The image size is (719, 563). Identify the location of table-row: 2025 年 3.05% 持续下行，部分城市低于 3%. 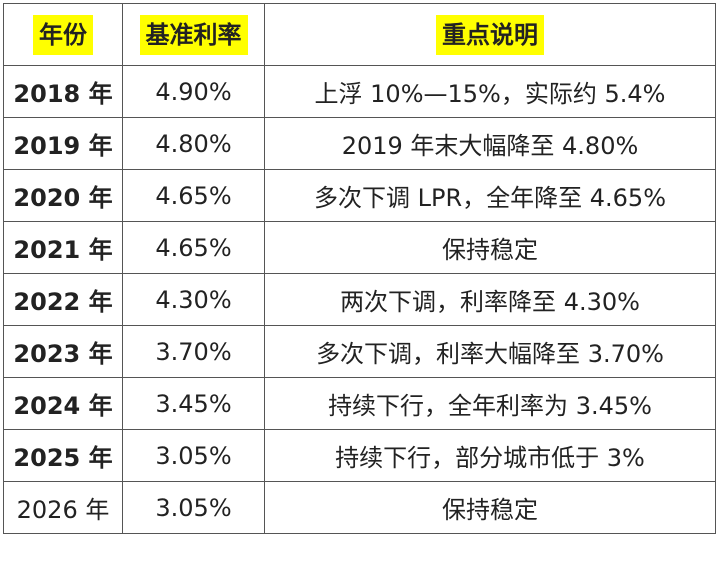
(359, 455).